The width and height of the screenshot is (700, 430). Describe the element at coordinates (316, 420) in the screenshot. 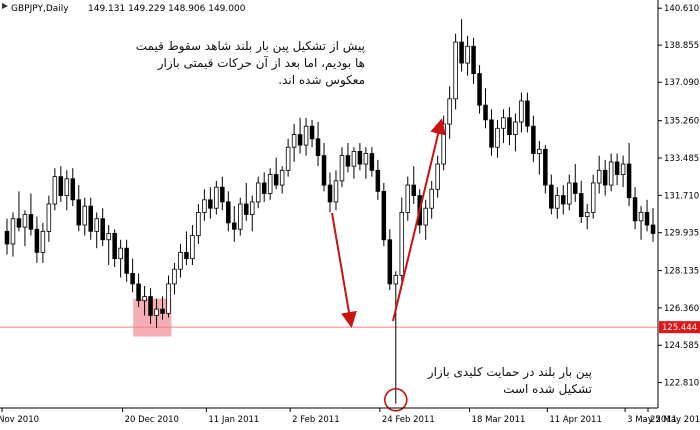

I see `x-tick-label: 2 Feb 2011` at that location.